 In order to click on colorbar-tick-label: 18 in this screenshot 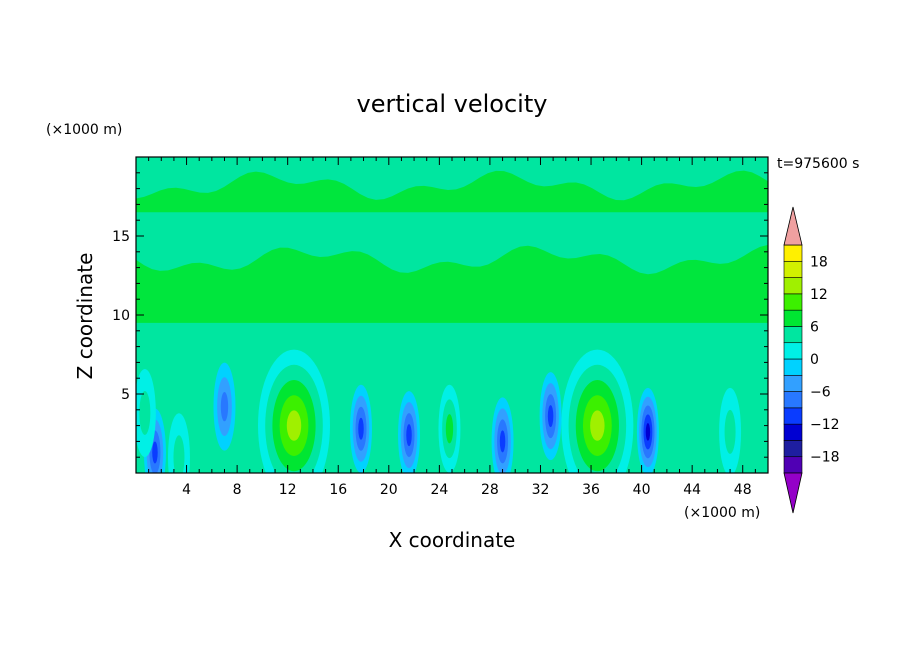, I will do `click(819, 262)`.